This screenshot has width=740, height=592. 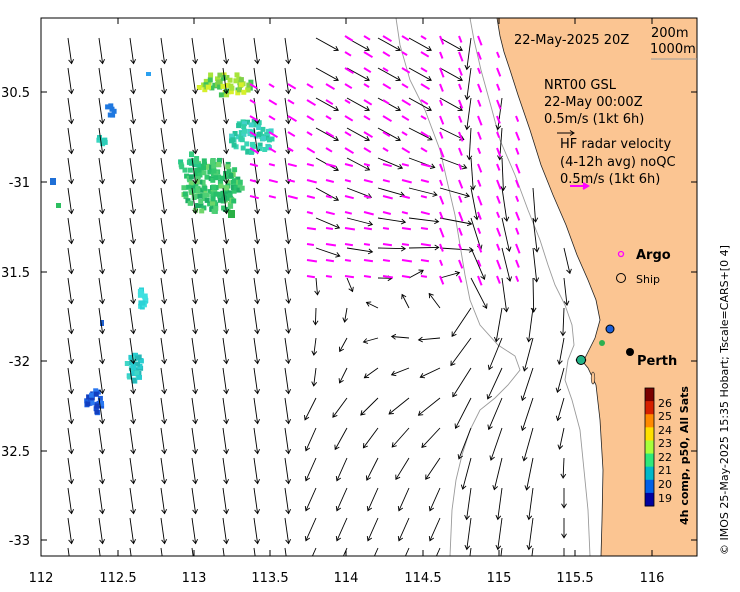 What do you see at coordinates (610, 179) in the screenshot?
I see `hf-legend-scale: 0.5m/s (1kt 6h)` at bounding box center [610, 179].